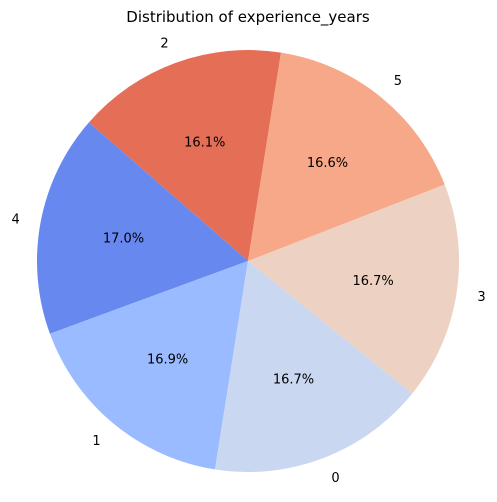 This screenshot has height=502, width=497. What do you see at coordinates (15, 219) in the screenshot?
I see `category-label-4: 4` at bounding box center [15, 219].